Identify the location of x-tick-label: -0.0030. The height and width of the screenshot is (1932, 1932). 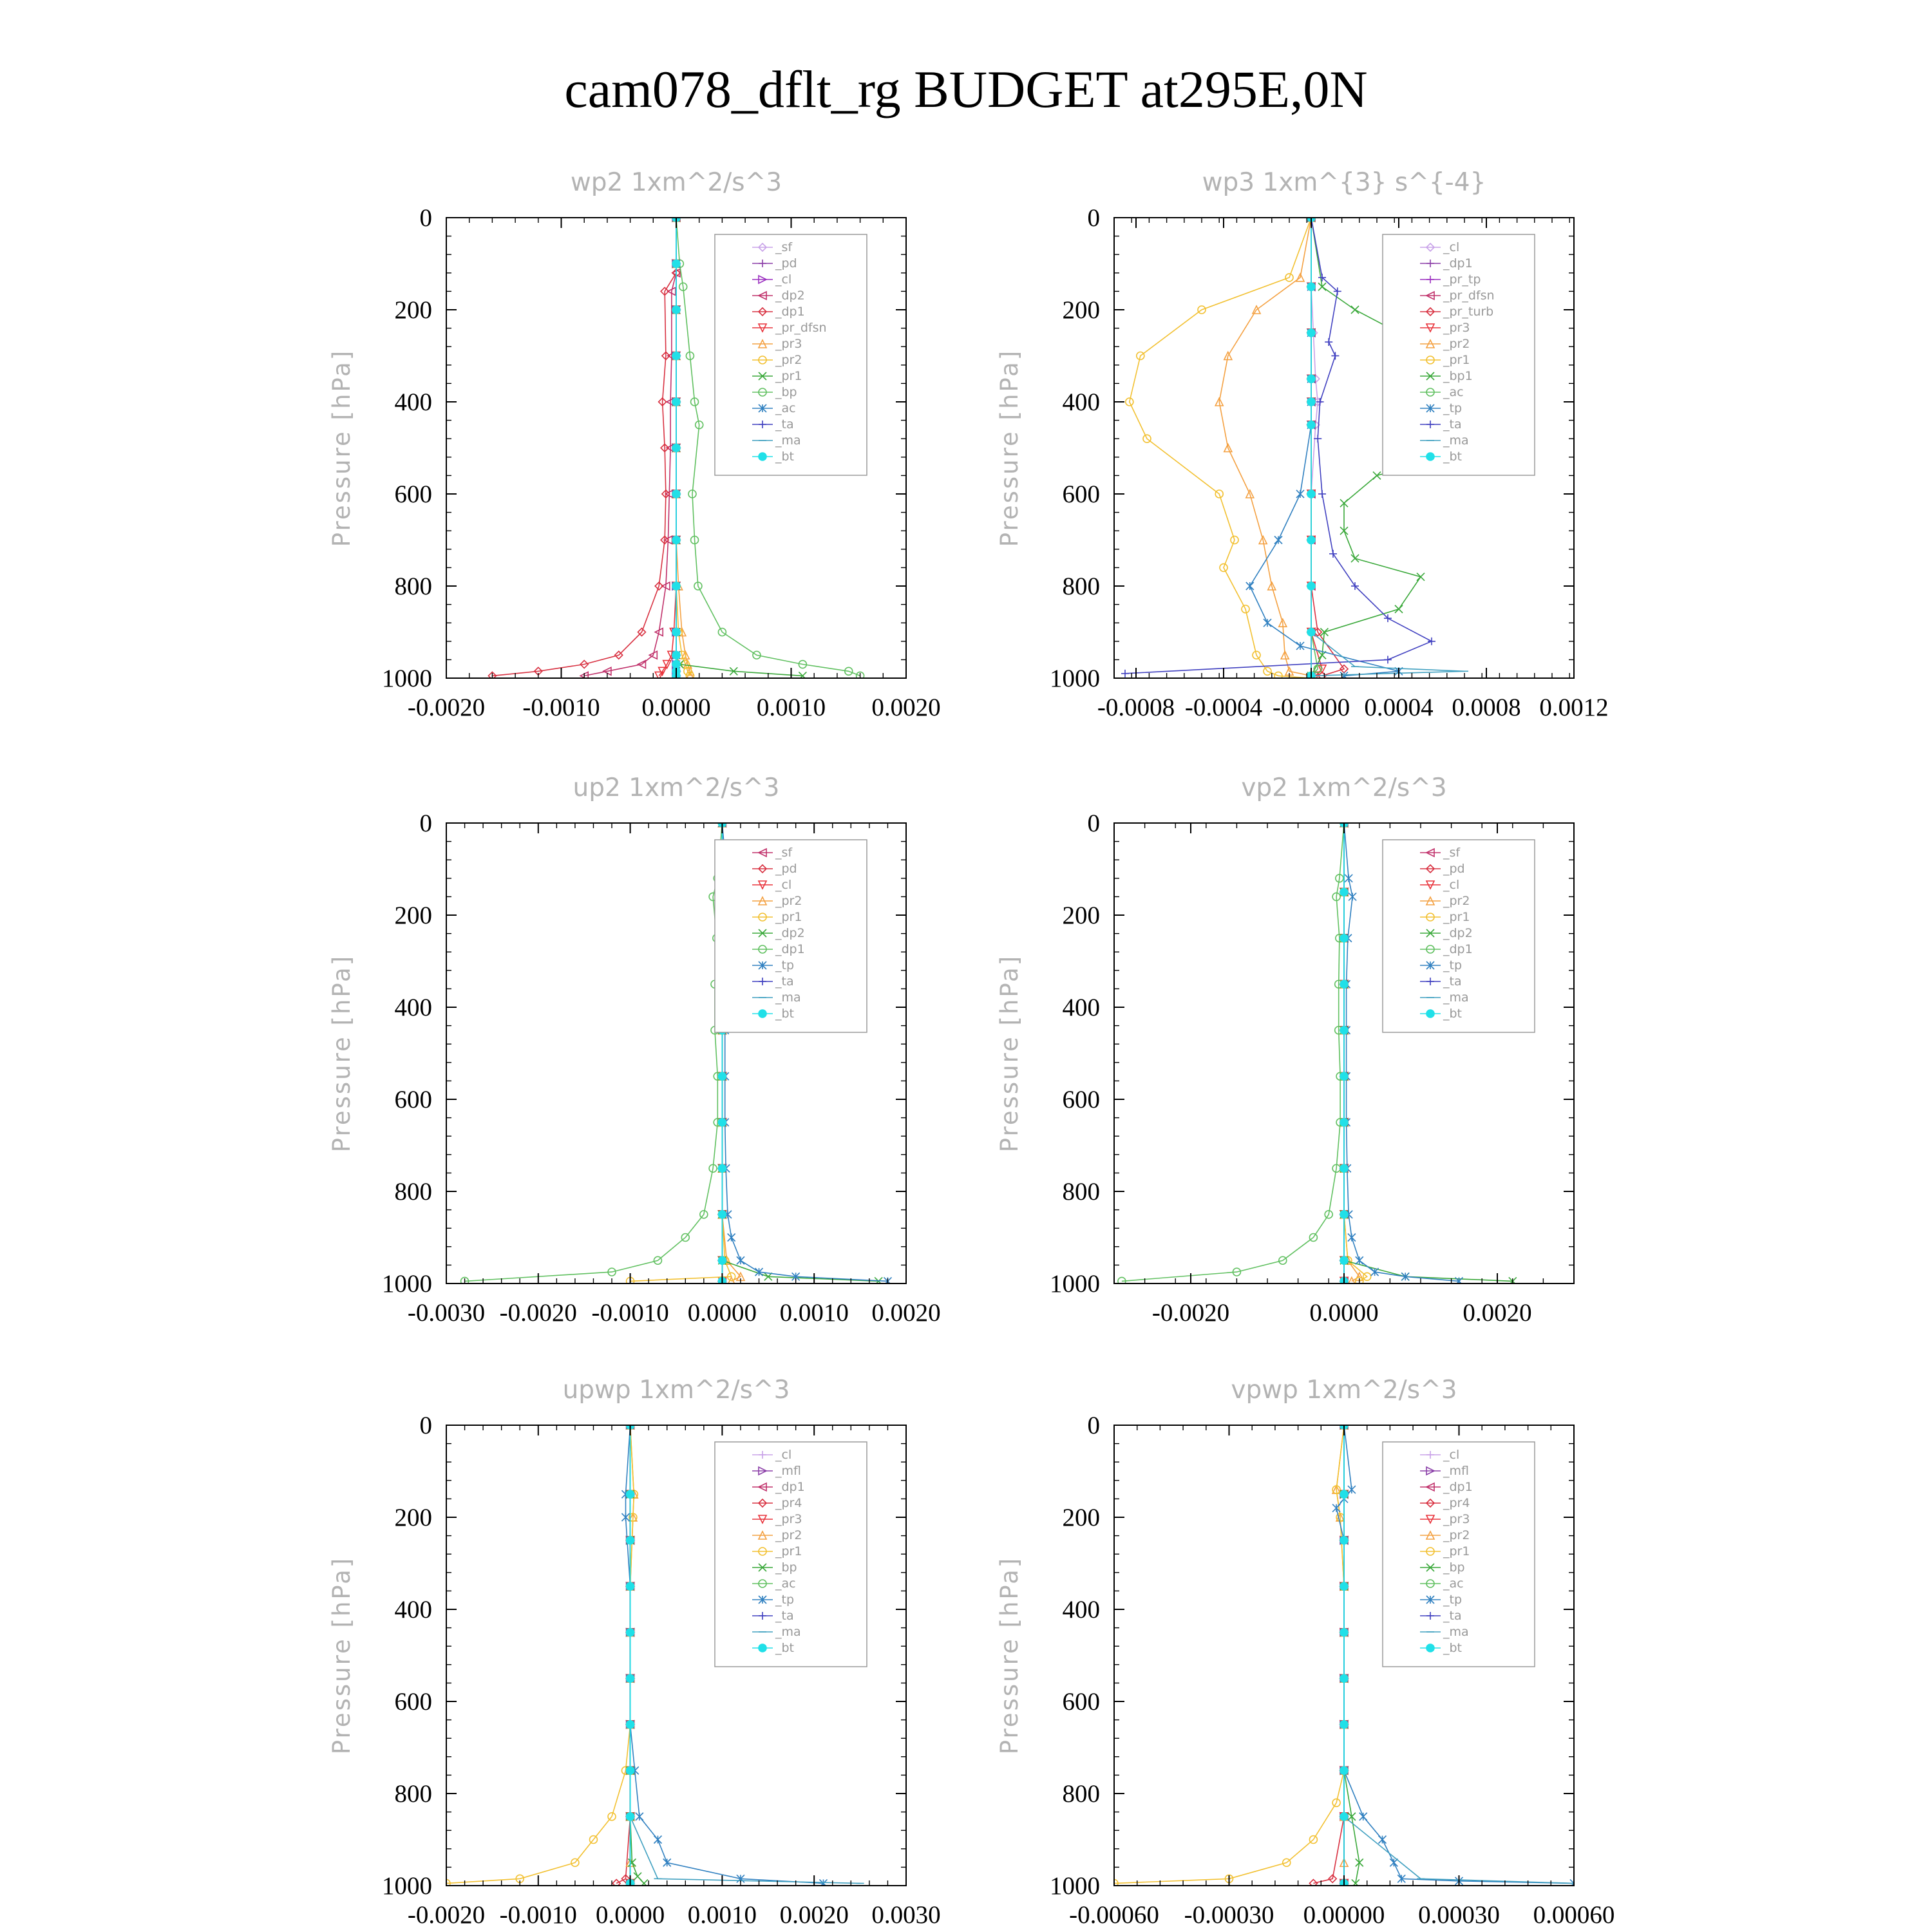
(447, 1313).